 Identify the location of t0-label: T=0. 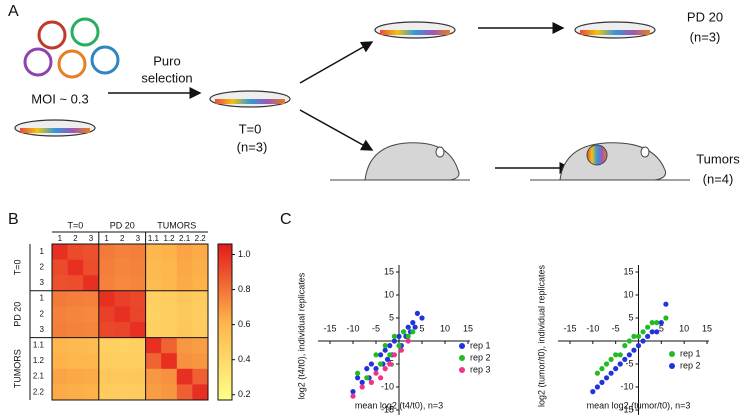
(250, 128).